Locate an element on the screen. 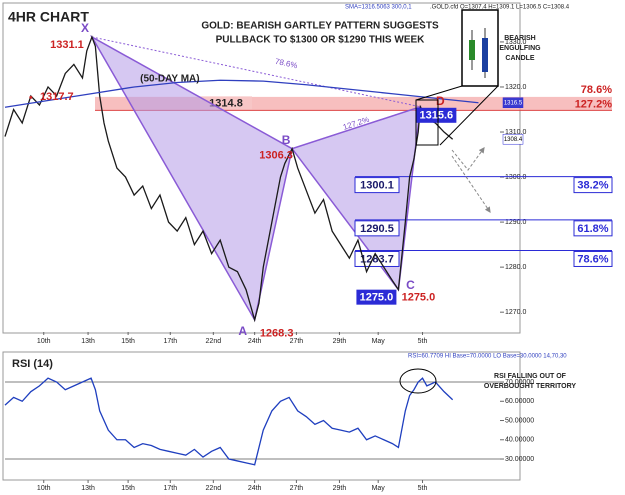 This screenshot has width=625, height=495. rsi-annotation: RSI FALLING OUT OF is located at coordinates (530, 376).